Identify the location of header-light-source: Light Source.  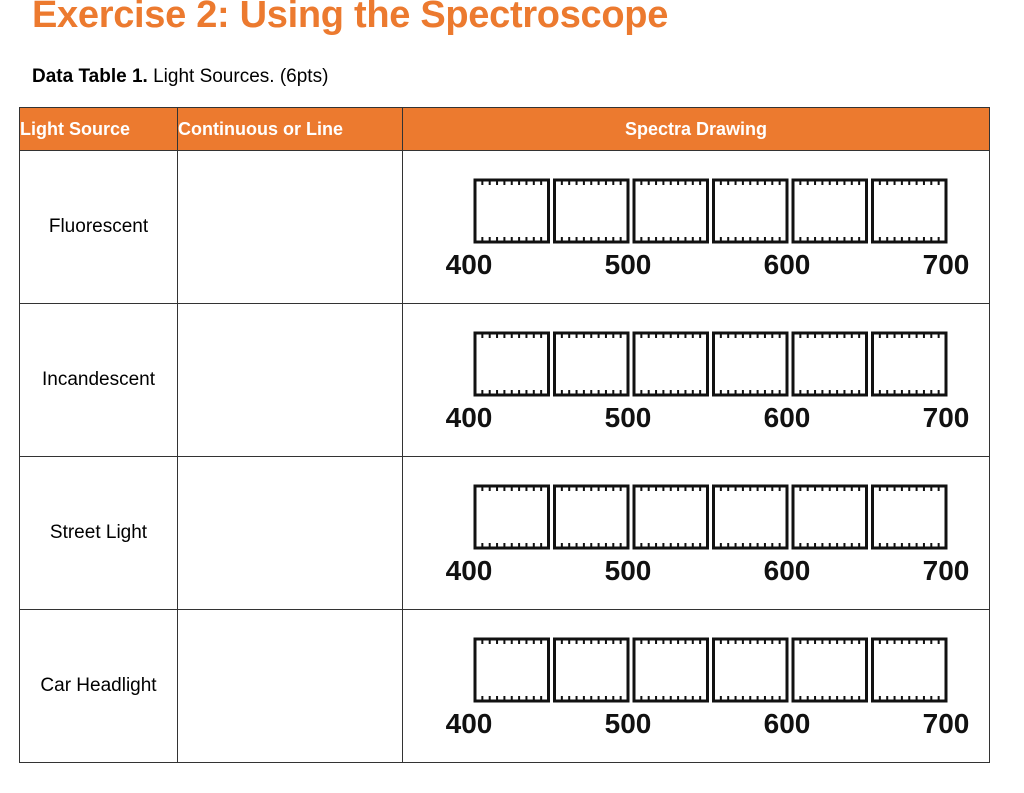
(98, 129).